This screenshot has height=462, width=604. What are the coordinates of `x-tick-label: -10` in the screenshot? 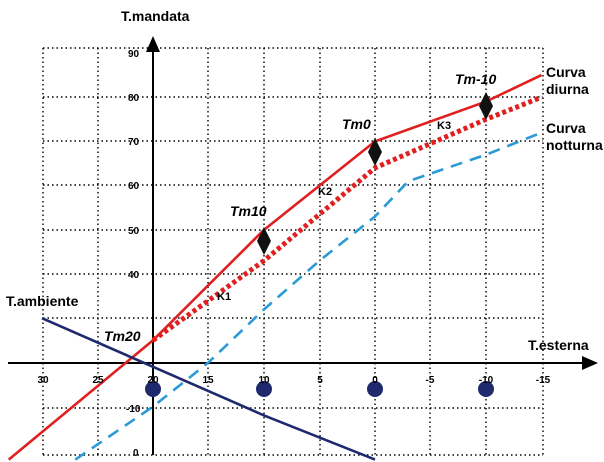 It's located at (486, 380).